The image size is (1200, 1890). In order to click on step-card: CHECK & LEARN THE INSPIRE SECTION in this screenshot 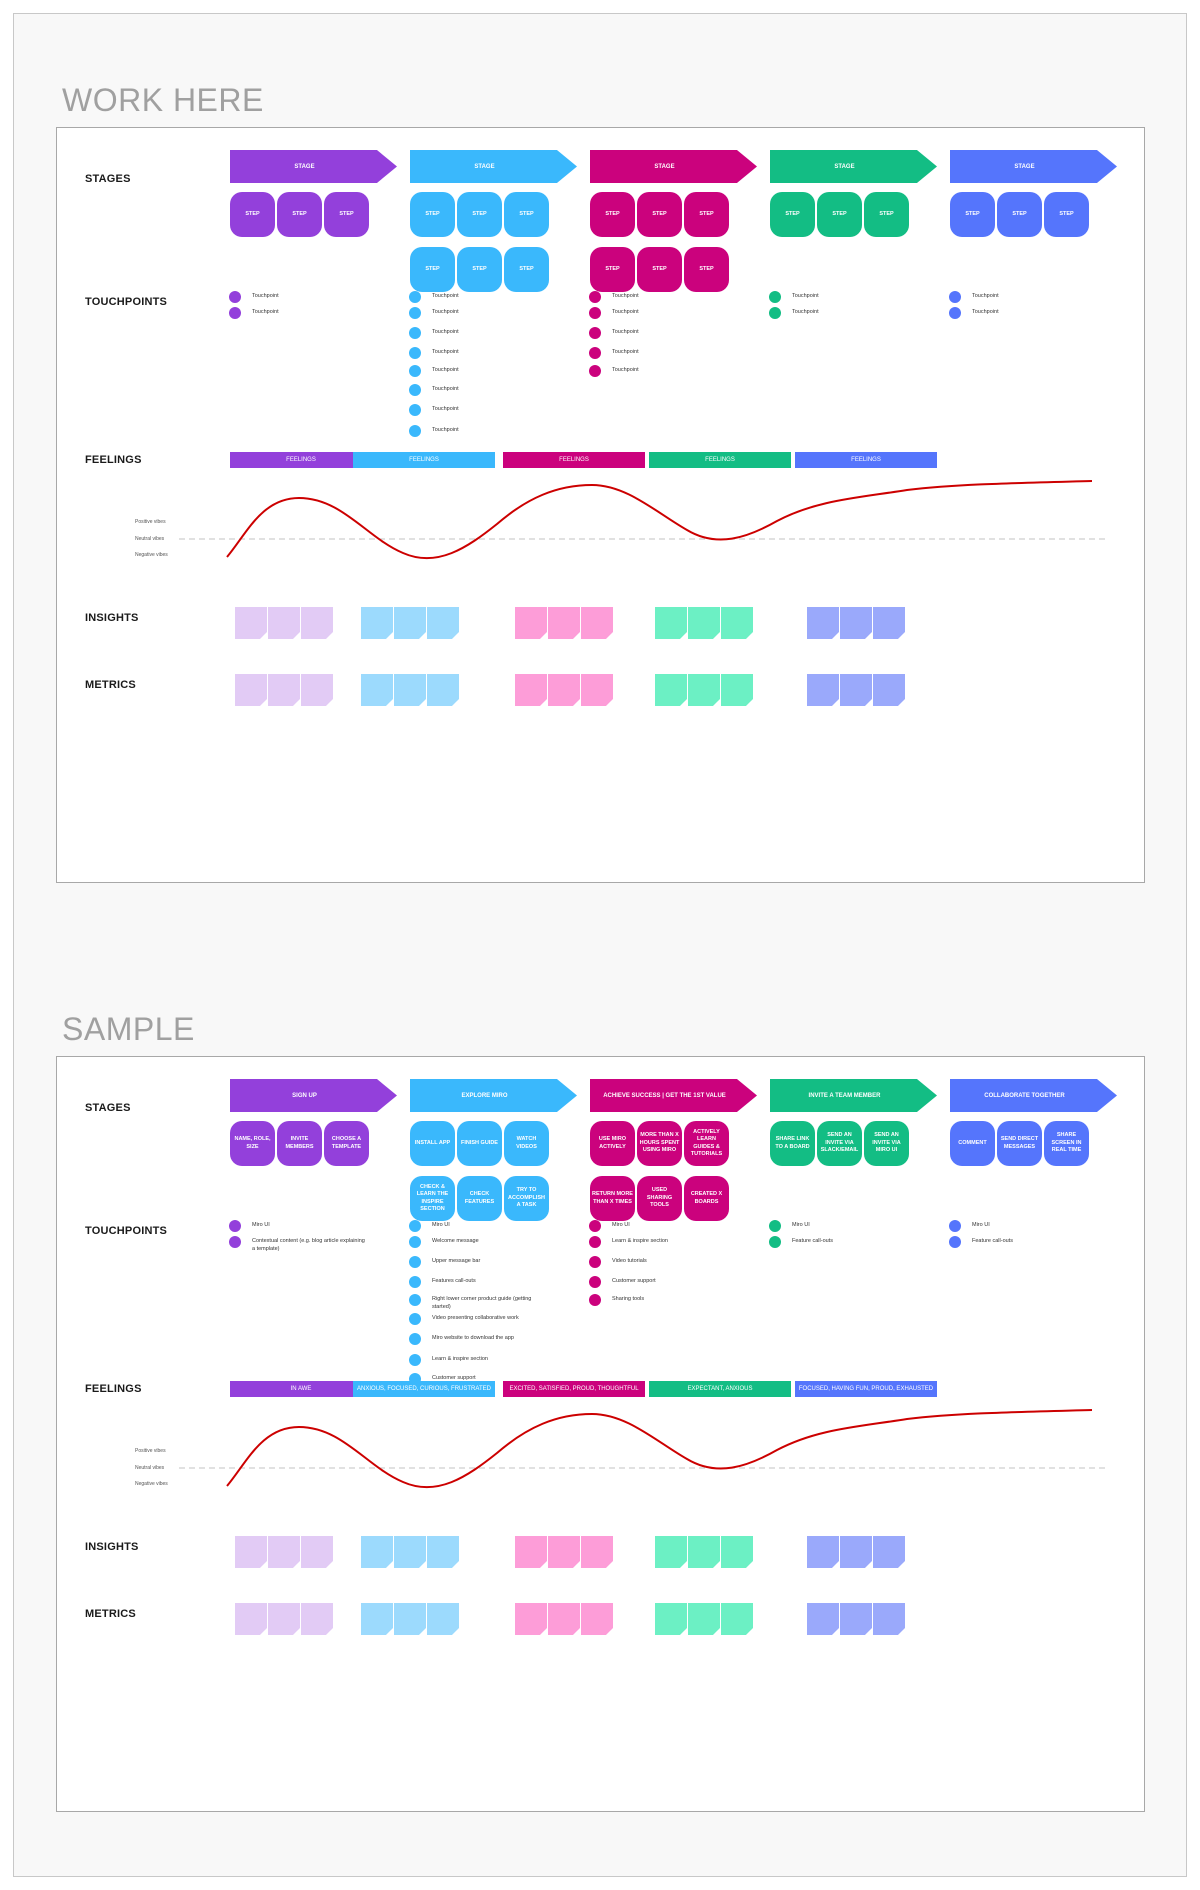, I will do `click(432, 1198)`.